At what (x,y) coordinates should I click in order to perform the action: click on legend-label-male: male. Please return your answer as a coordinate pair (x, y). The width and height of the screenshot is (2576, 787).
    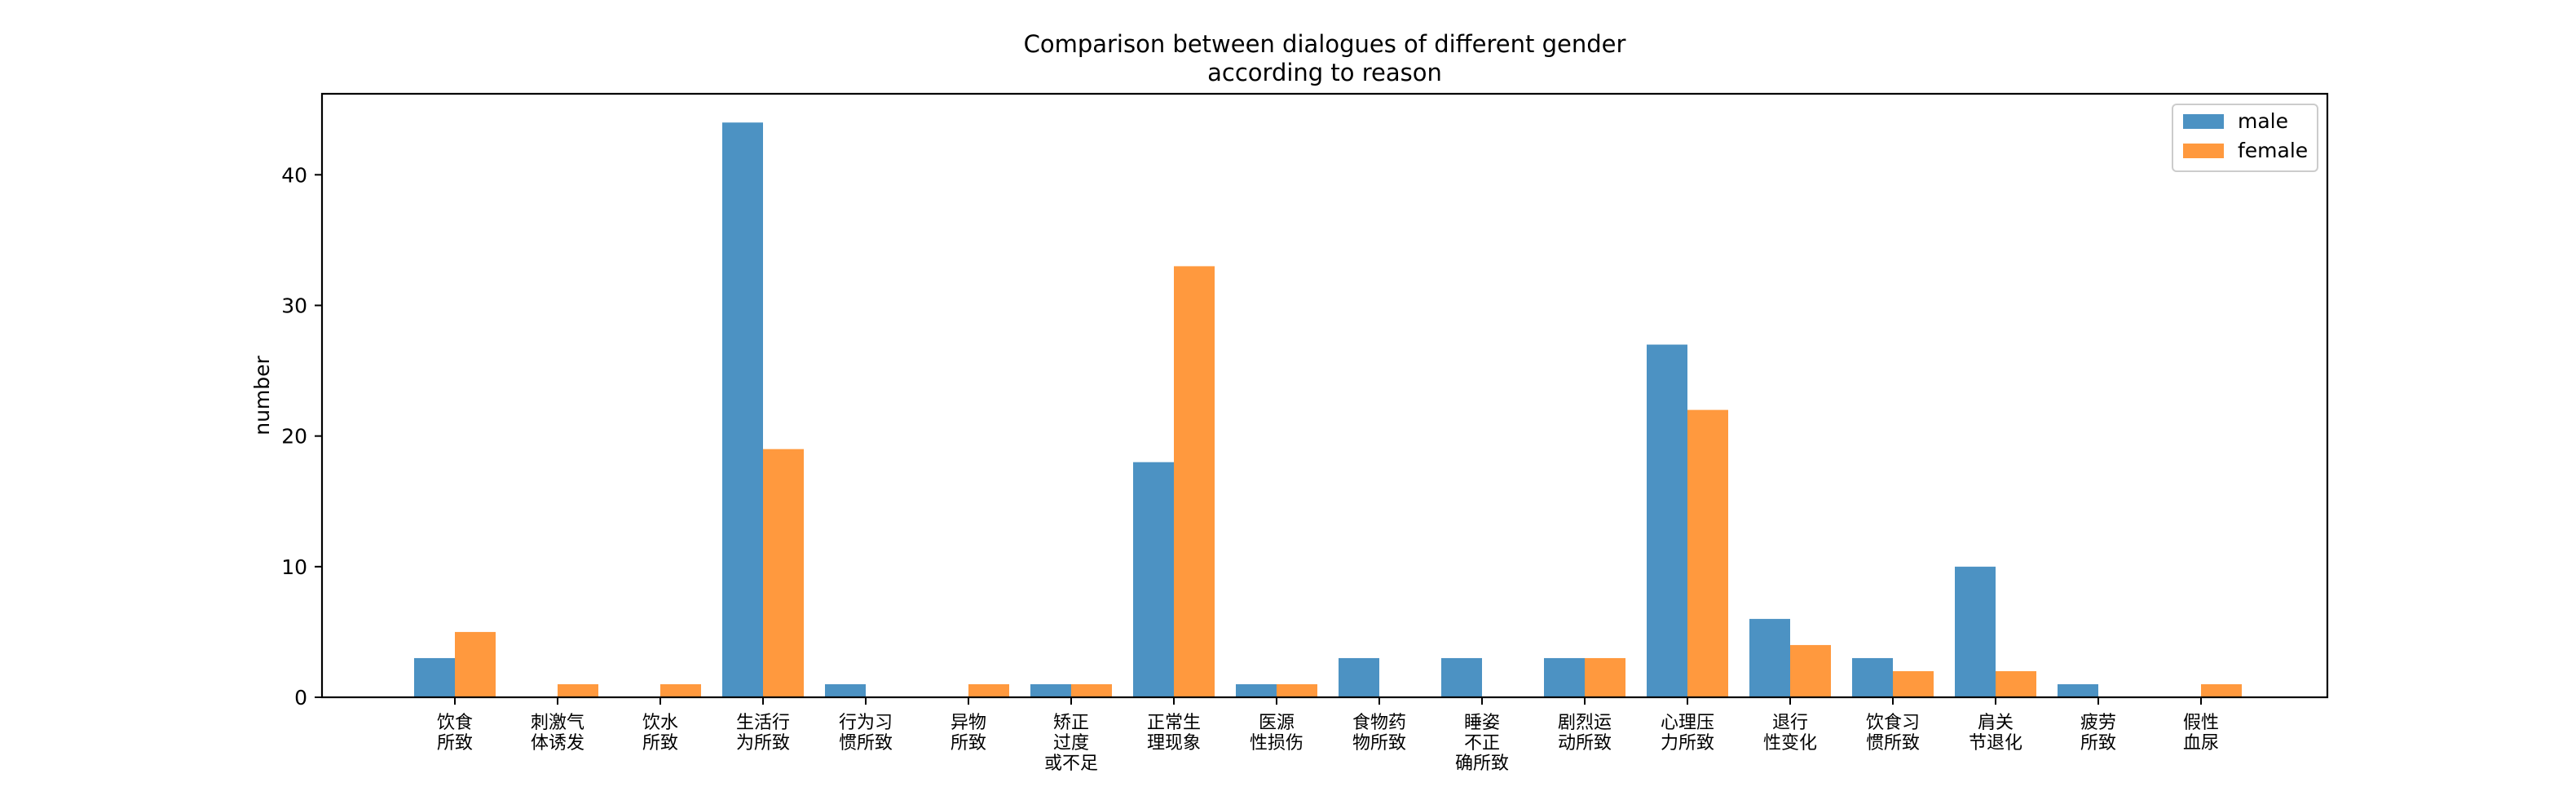
    Looking at the image, I should click on (2263, 121).